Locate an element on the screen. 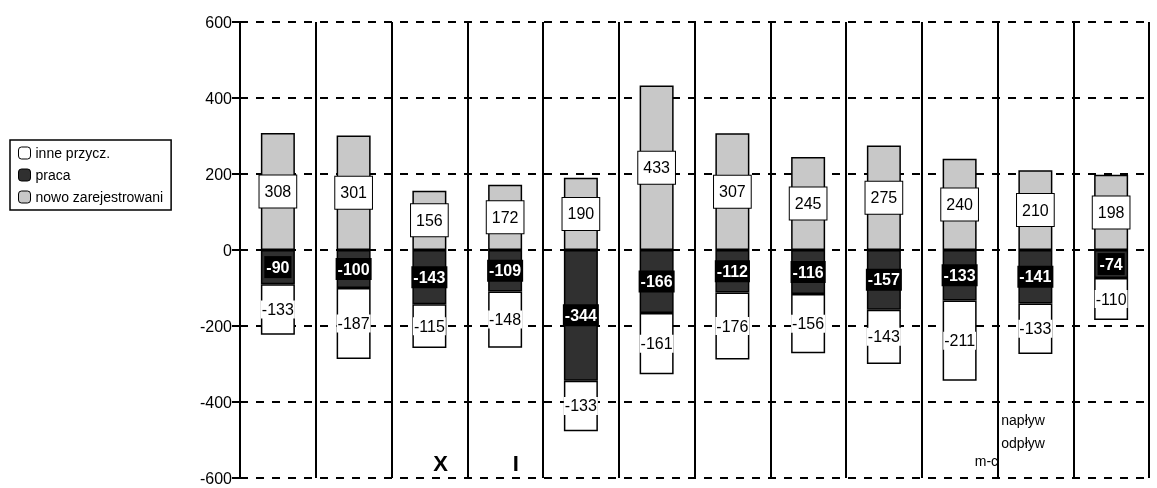  data-label: -156 is located at coordinates (808, 324).